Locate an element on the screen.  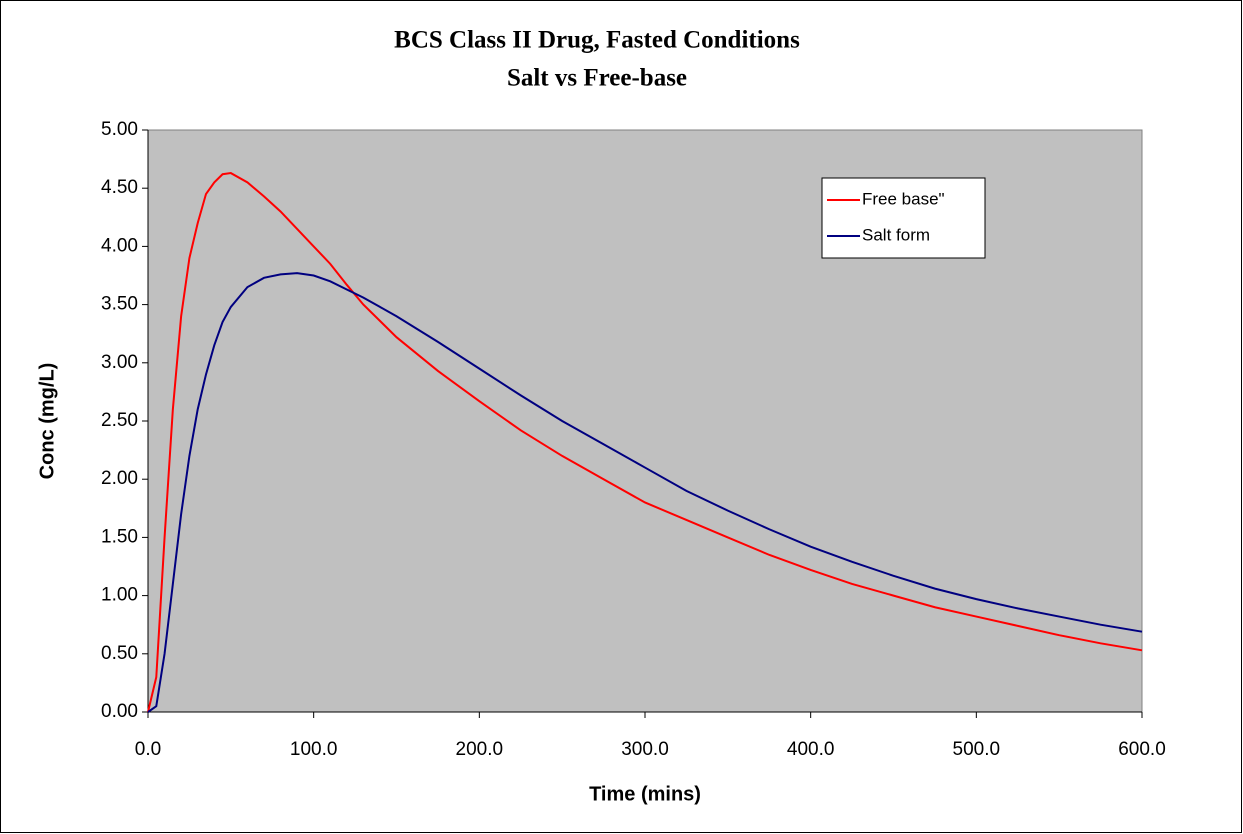
x-tick-label: 100.0 is located at coordinates (314, 749).